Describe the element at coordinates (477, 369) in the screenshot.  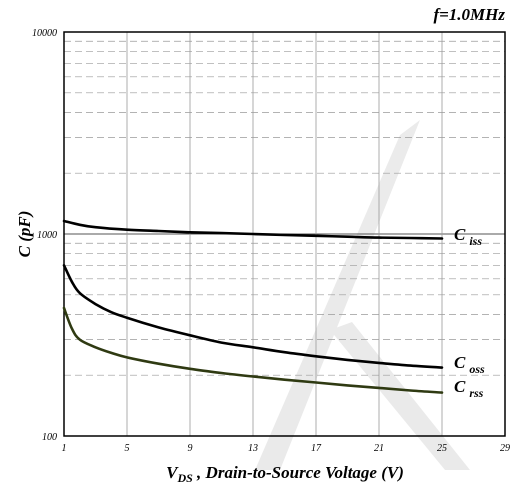
I see `series-label-sub: oss` at that location.